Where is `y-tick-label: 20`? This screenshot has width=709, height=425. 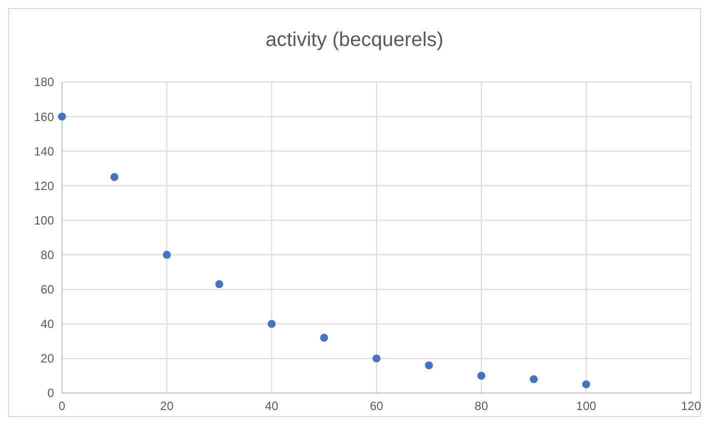
y-tick-label: 20 is located at coordinates (47, 359).